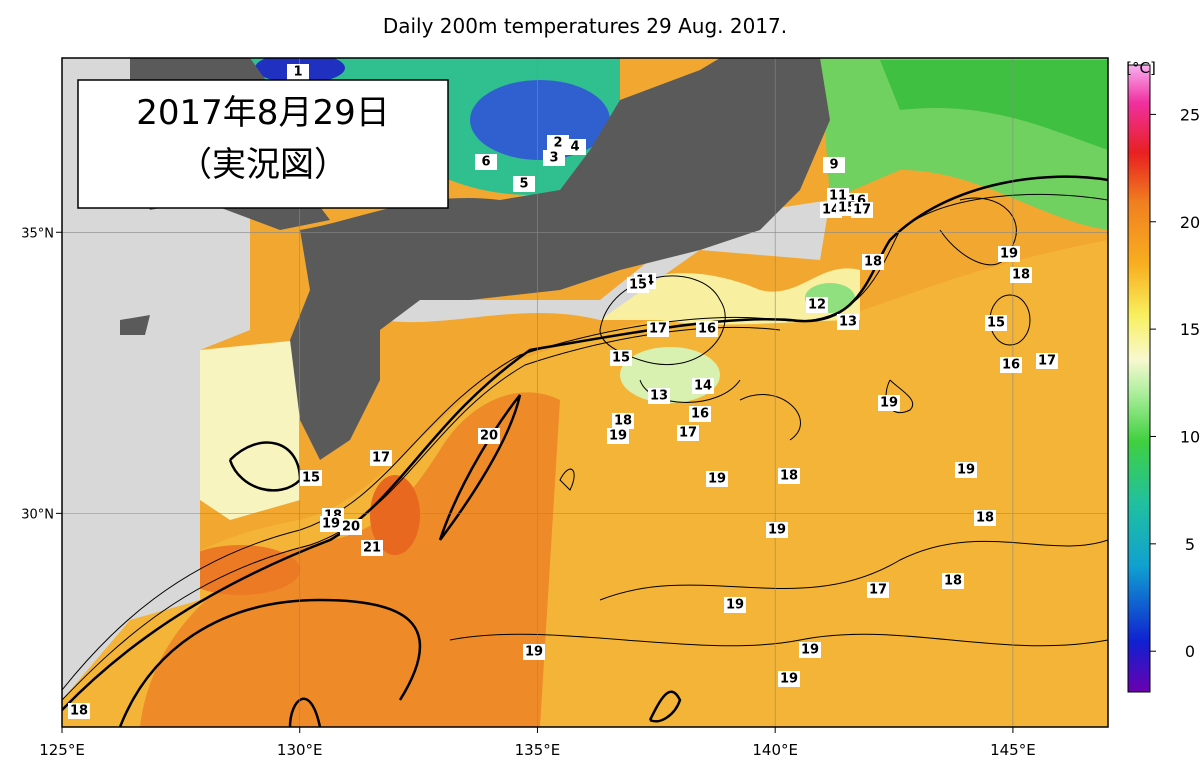 The height and width of the screenshot is (771, 1203). I want to click on contour-label: 4, so click(574, 147).